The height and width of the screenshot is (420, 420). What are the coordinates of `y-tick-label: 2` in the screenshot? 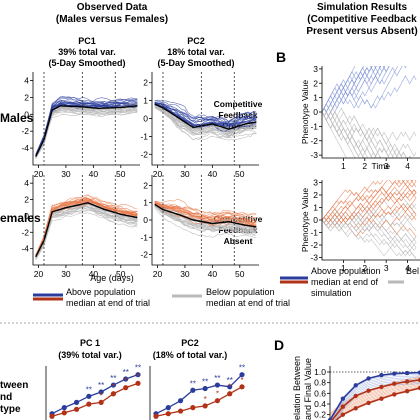 It's located at (315, 195).